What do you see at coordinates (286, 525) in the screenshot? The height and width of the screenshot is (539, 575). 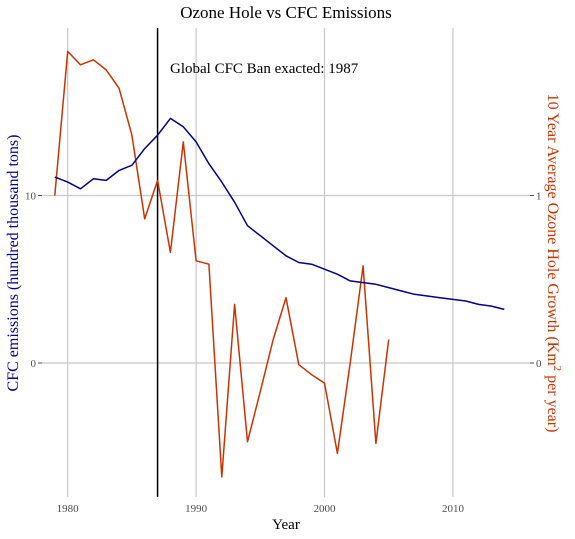 I see `x-axis-label: Year` at bounding box center [286, 525].